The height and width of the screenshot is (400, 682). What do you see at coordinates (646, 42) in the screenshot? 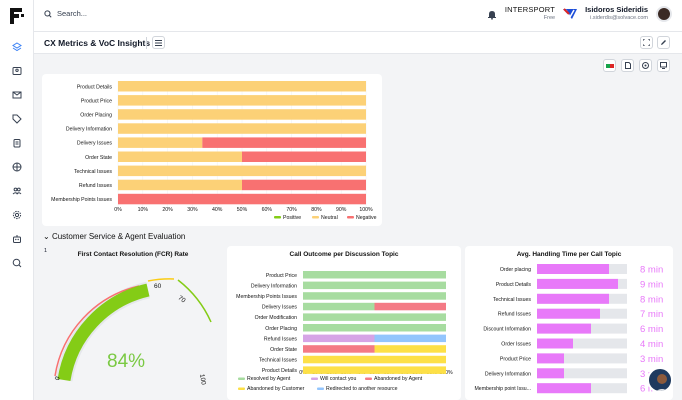
I see `fullscreen-button` at bounding box center [646, 42].